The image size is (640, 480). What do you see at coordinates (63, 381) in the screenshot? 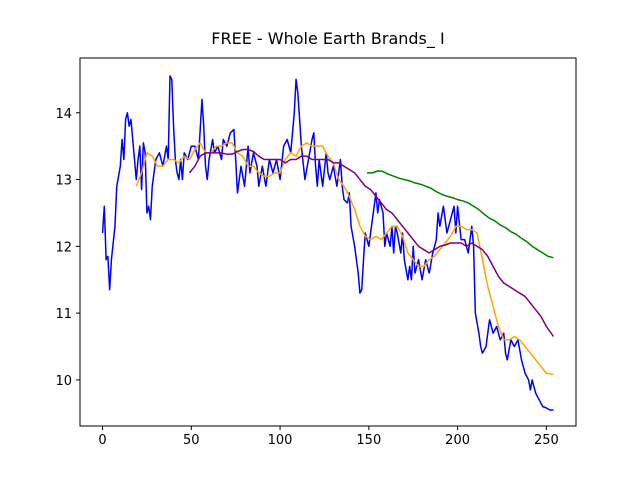
I see `y-tick-label: 10` at bounding box center [63, 381].